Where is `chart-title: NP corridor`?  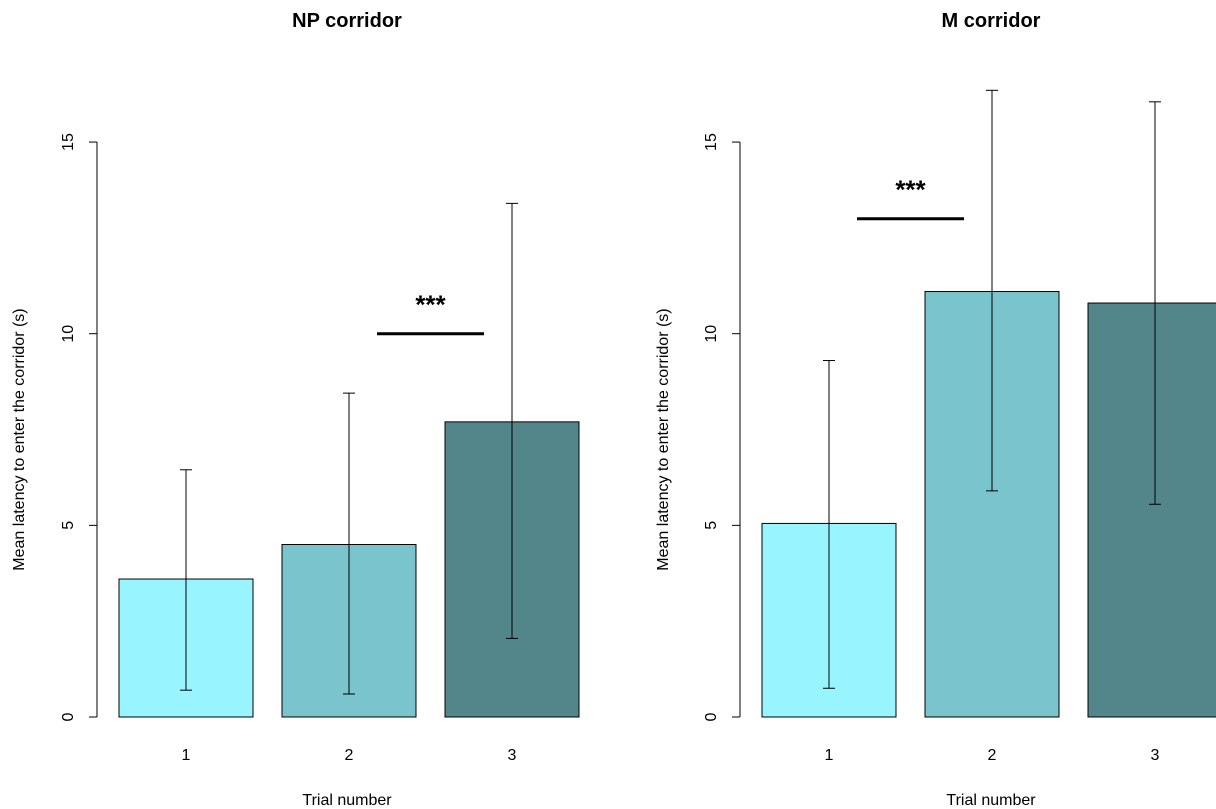
chart-title: NP corridor is located at coordinates (347, 21).